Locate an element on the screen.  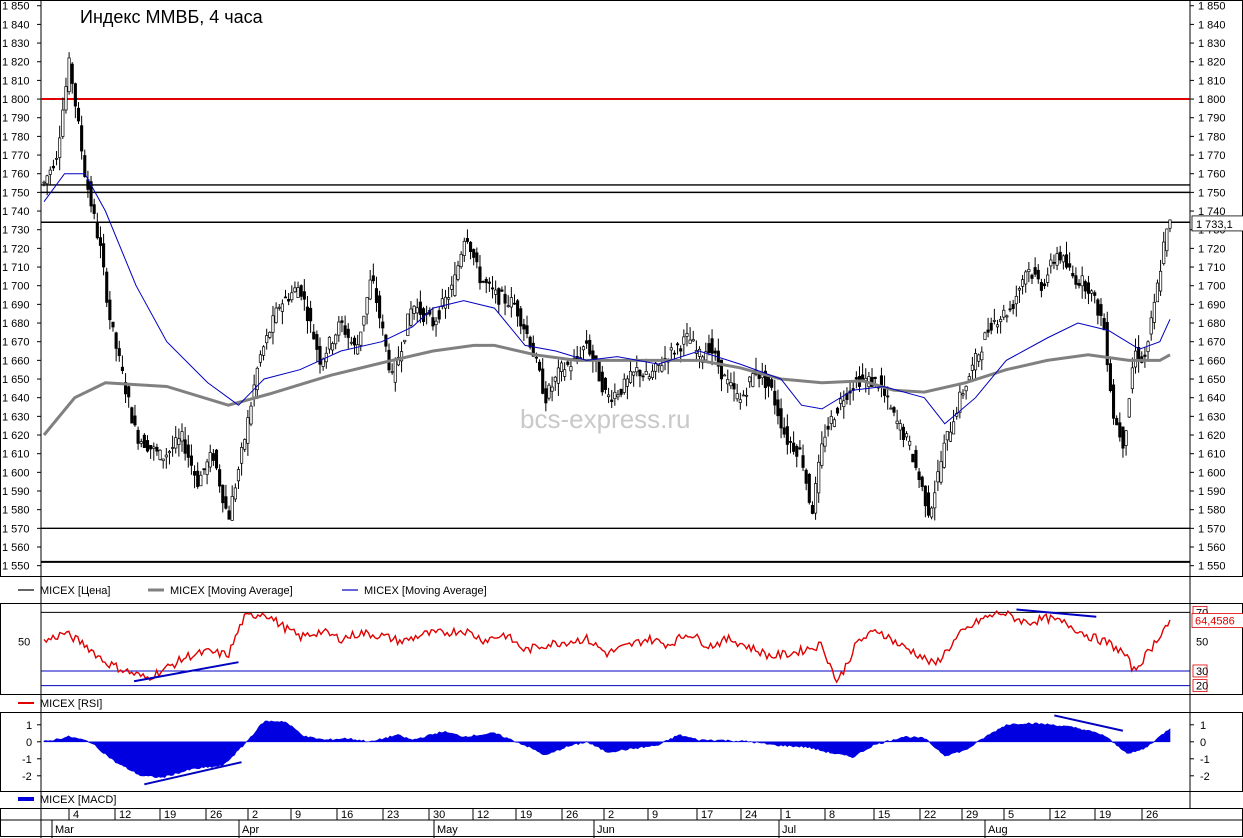
y-tick-label-right: 1 850 is located at coordinates (1212, 7).